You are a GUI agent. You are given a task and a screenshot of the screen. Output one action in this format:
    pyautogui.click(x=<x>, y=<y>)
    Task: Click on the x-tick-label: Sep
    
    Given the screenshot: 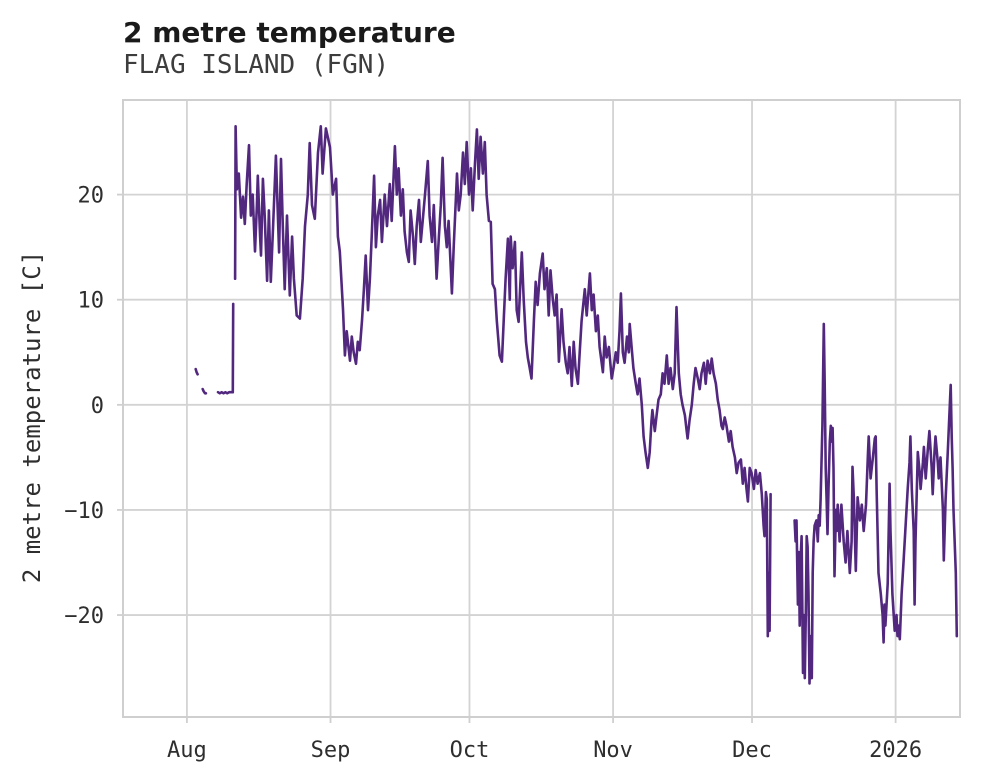 What is the action you would take?
    pyautogui.click(x=331, y=750)
    